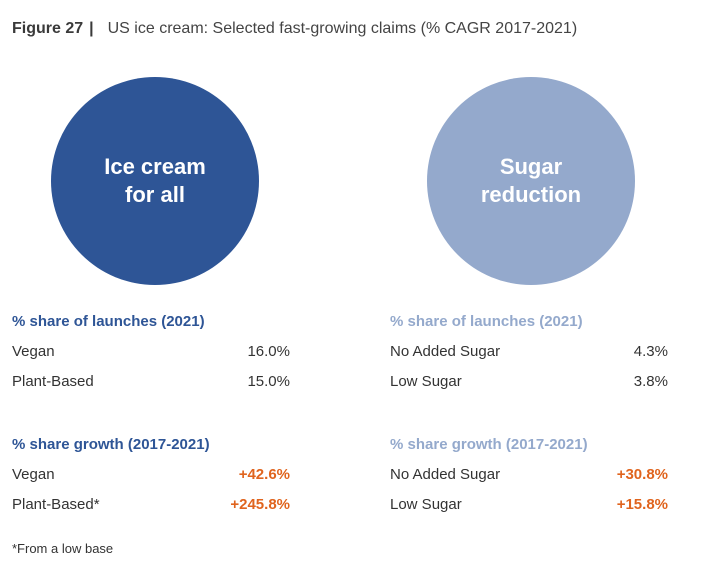  I want to click on right-growth-title: % share growth (2017-2021), so click(489, 444).